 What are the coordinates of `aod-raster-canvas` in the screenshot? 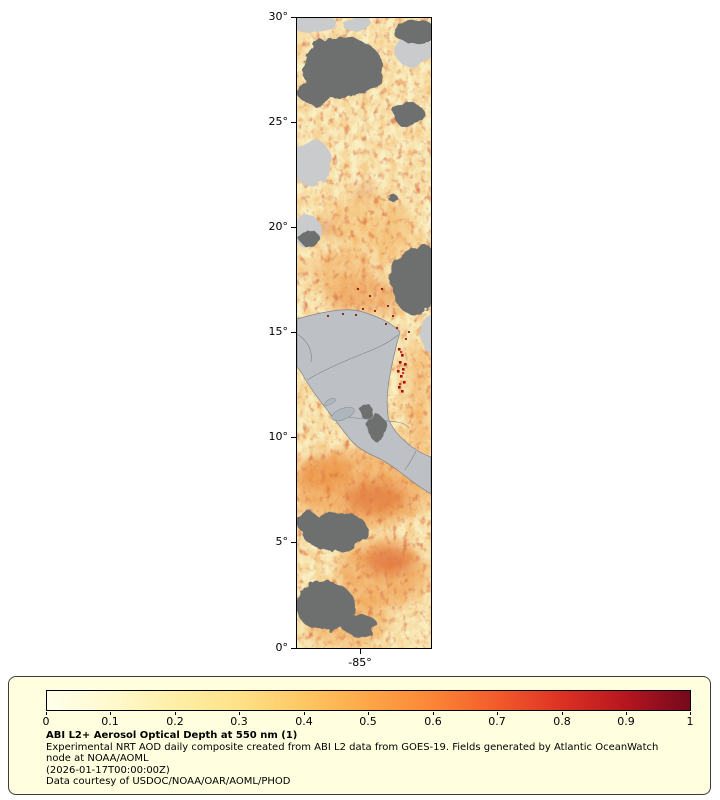 It's located at (364, 333).